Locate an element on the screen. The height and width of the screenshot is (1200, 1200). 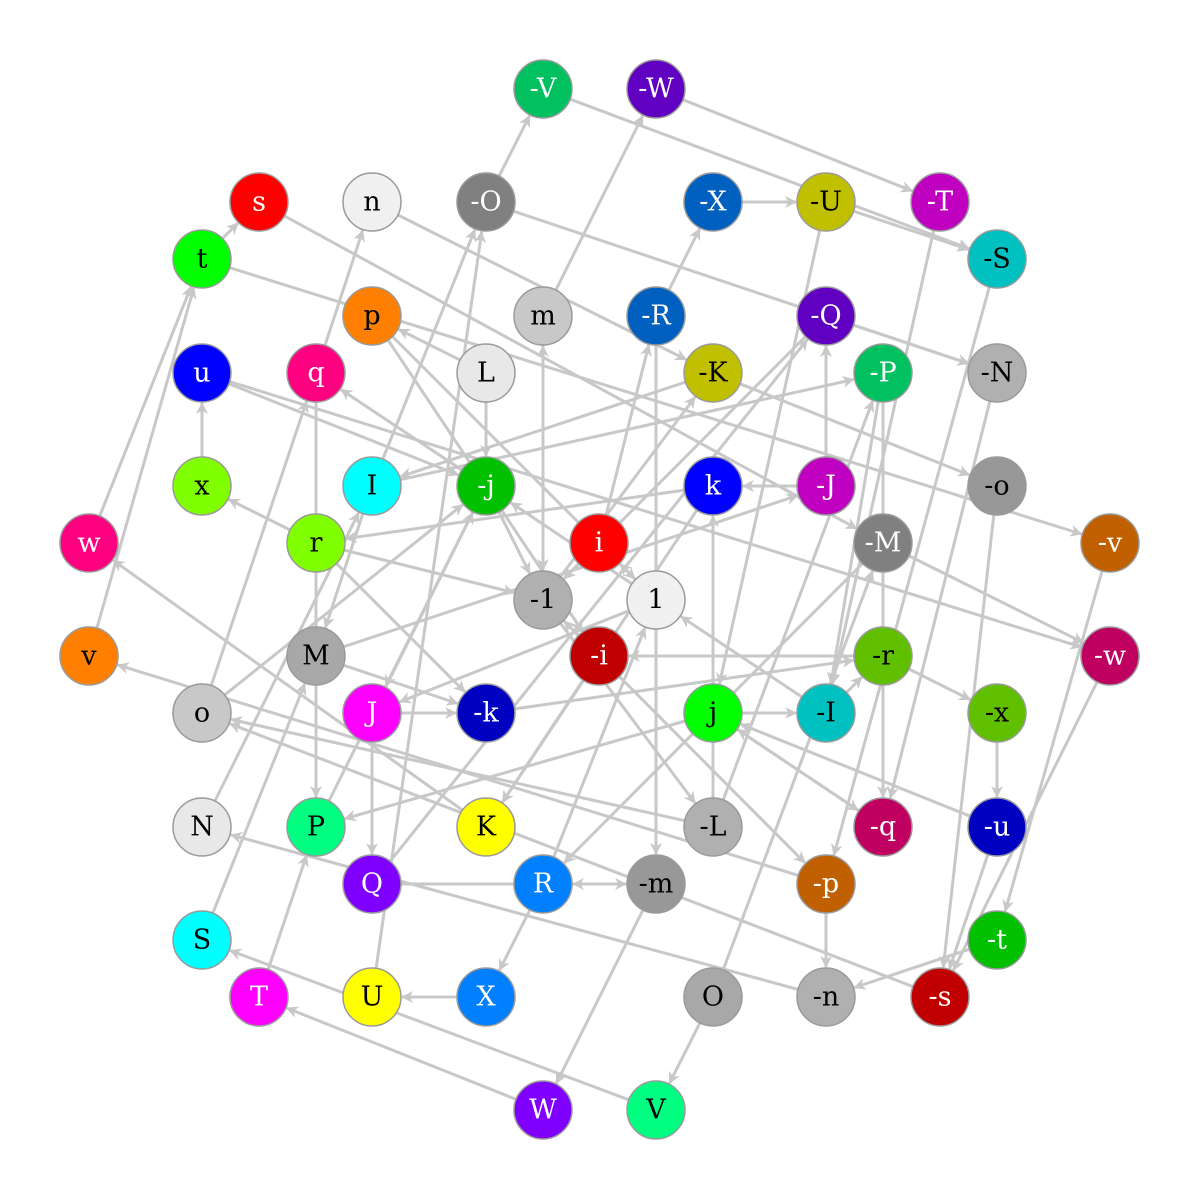
node-I: I is located at coordinates (372, 486).